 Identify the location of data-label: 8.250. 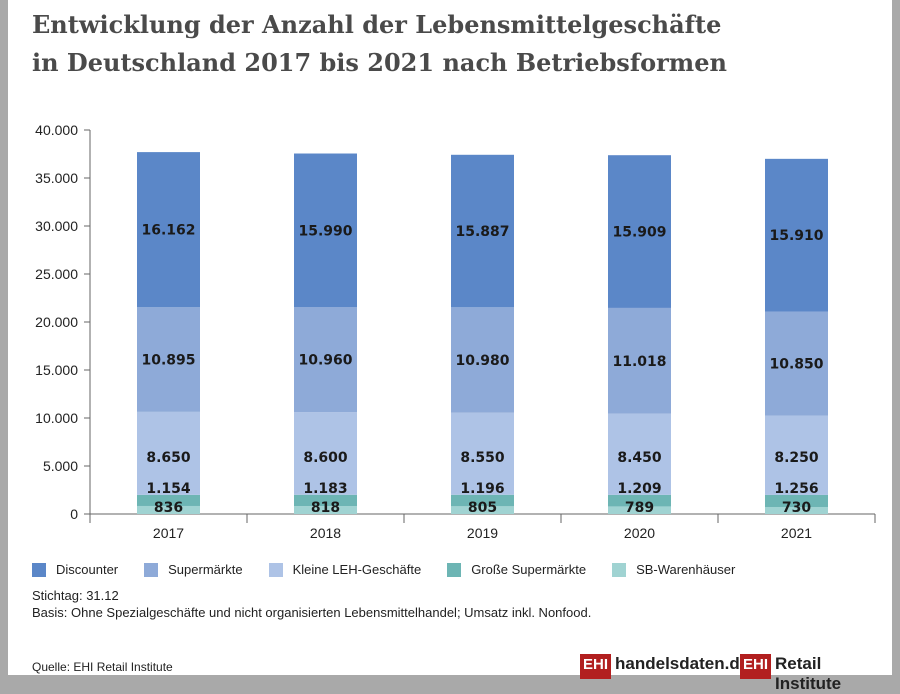
(796, 458).